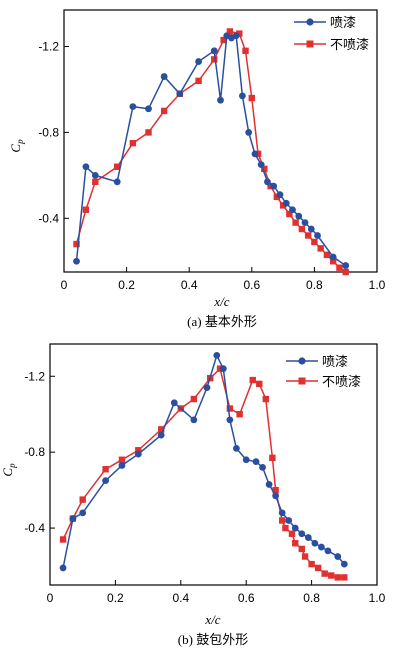 The width and height of the screenshot is (400, 656). Describe the element at coordinates (115, 598) in the screenshot. I see `x-tick-label-b: 0.2` at that location.